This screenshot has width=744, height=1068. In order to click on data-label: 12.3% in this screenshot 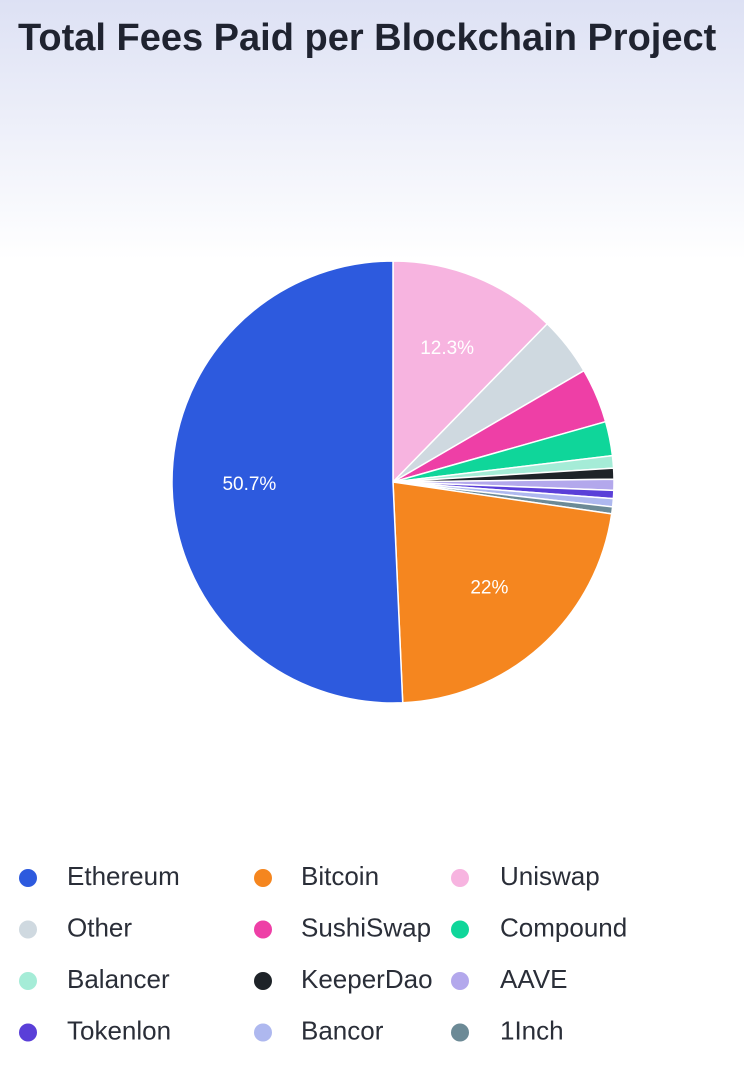, I will do `click(447, 348)`.